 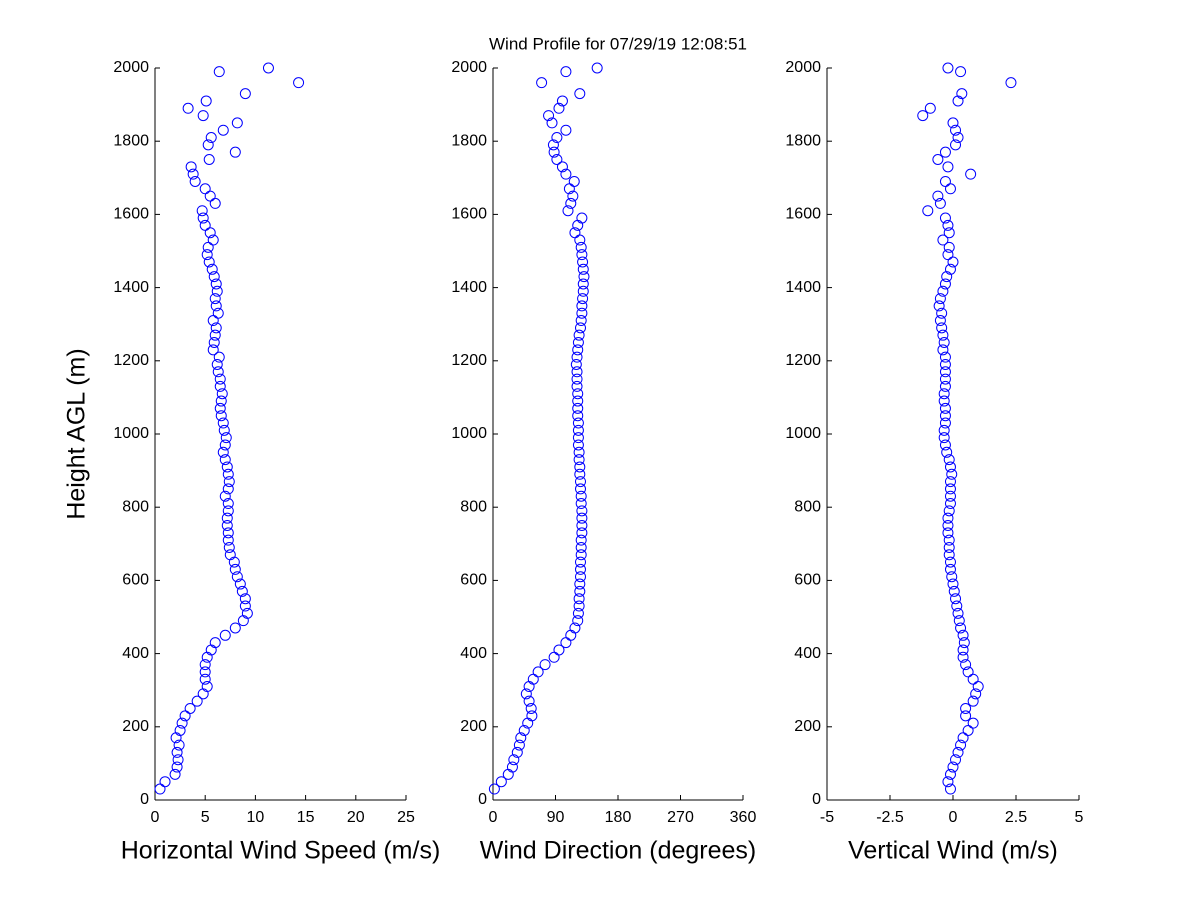 I want to click on x-axis-label: Vertical Wind (m/s), so click(x=953, y=851).